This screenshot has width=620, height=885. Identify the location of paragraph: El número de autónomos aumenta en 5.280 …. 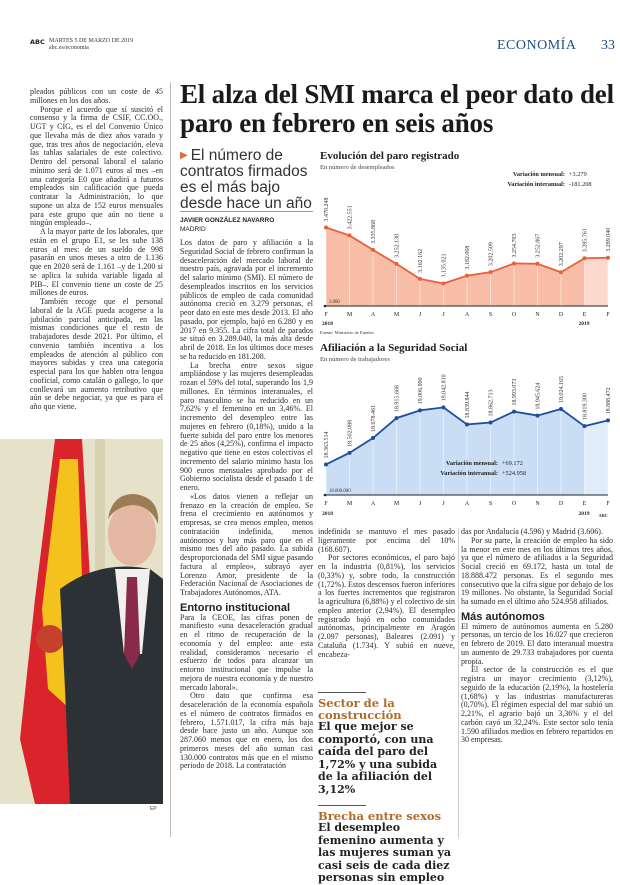
(537, 643).